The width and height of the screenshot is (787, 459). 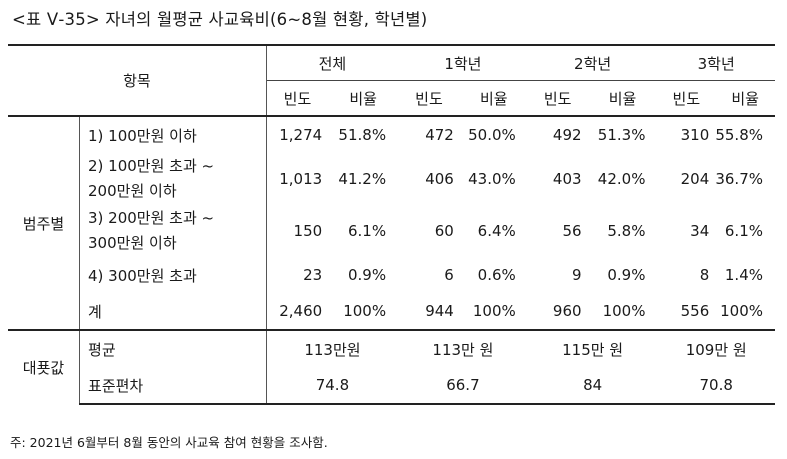 I want to click on cell-value: 6.4%, so click(x=496, y=231).